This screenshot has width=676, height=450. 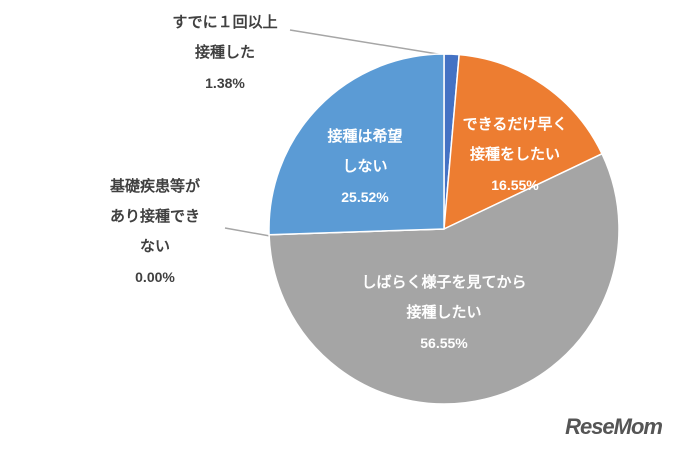 What do you see at coordinates (225, 83) in the screenshot?
I see `value-label: 1.38%` at bounding box center [225, 83].